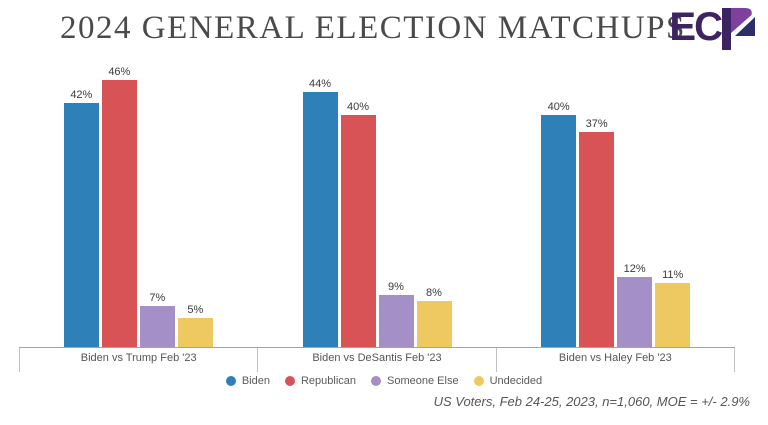 This screenshot has height=425, width=768. I want to click on ecp-logo: EC, so click(712, 28).